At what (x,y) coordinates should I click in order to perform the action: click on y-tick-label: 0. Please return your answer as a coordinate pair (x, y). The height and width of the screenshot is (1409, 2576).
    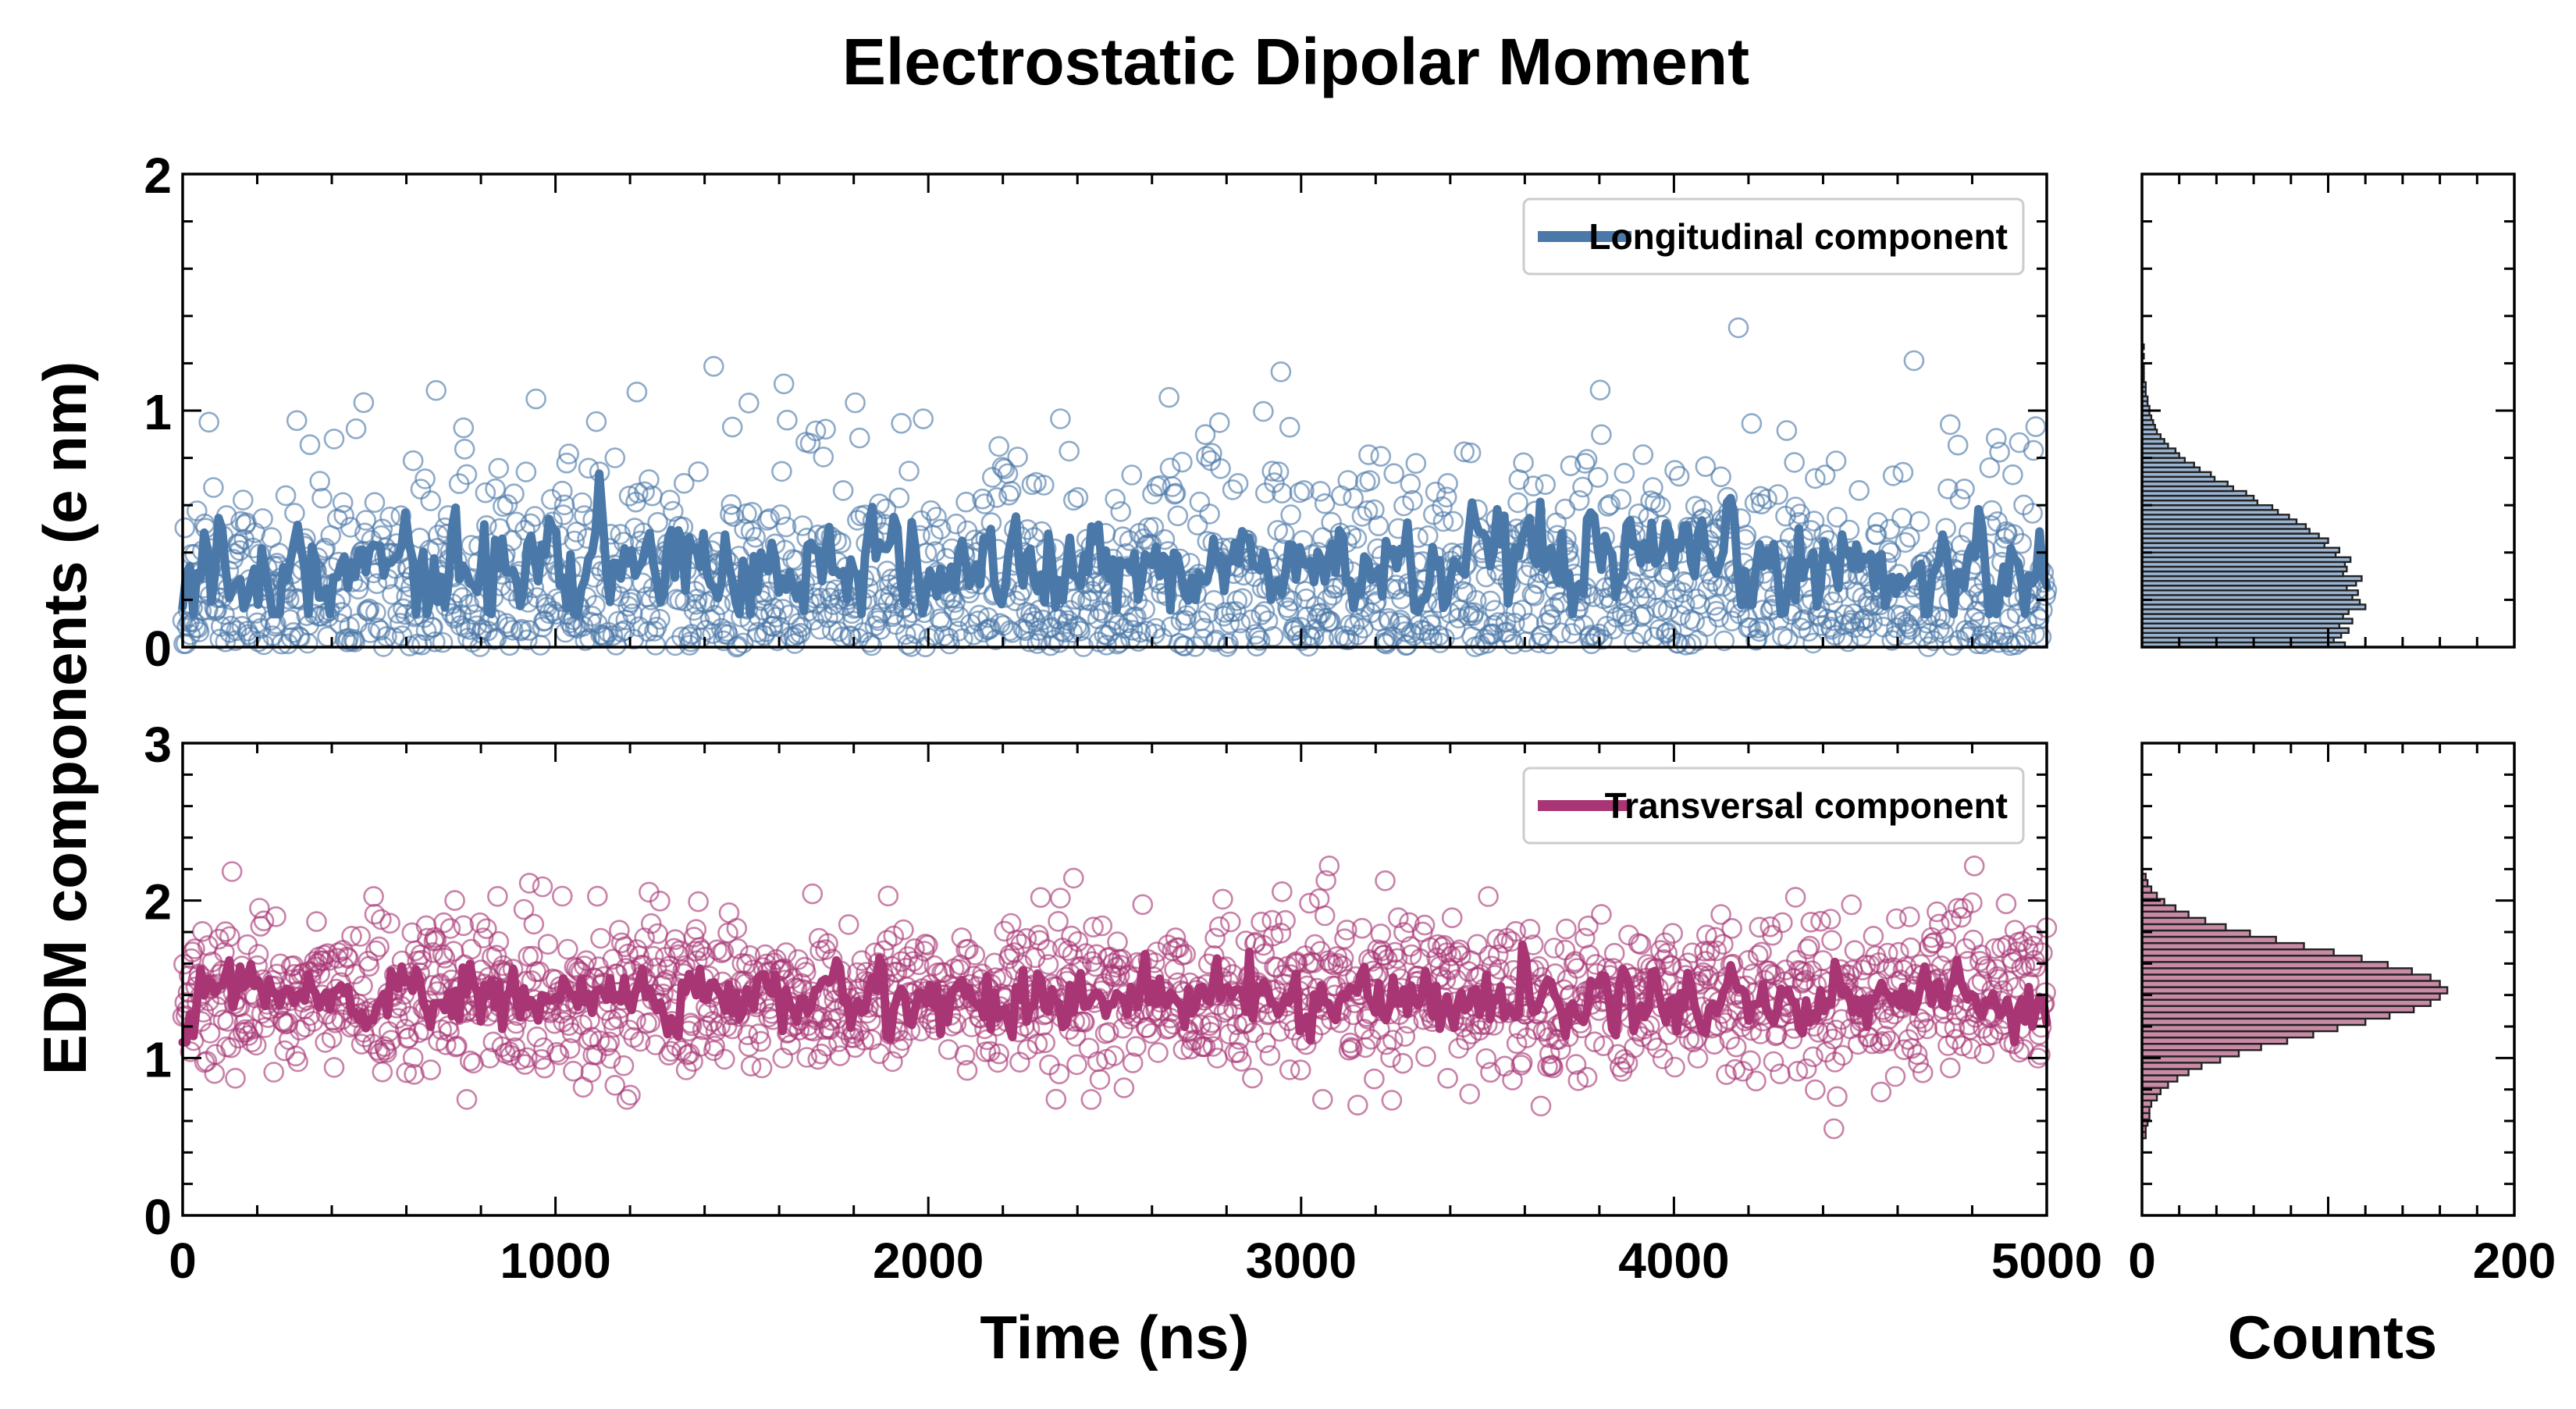
    Looking at the image, I should click on (158, 649).